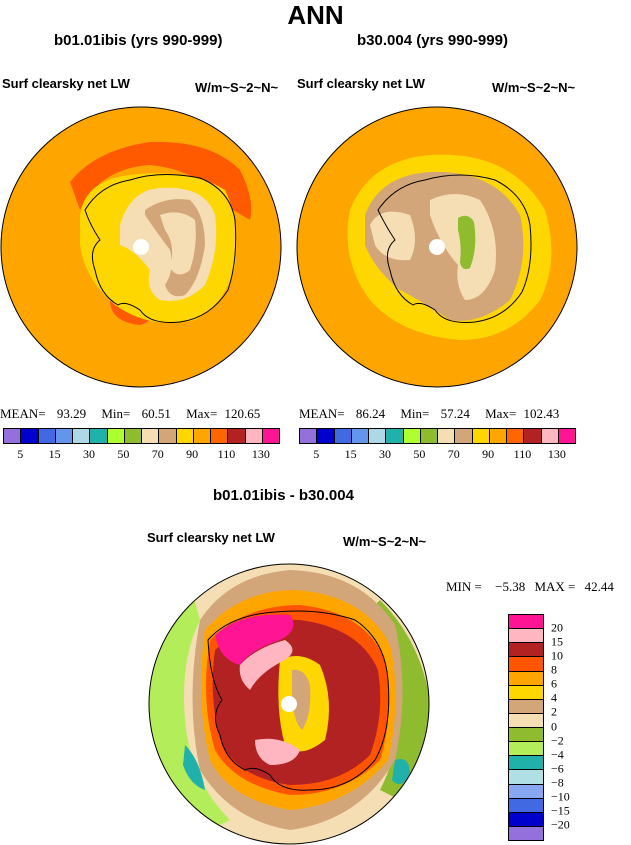  What do you see at coordinates (202, 413) in the screenshot?
I see `max-label: Max=` at bounding box center [202, 413].